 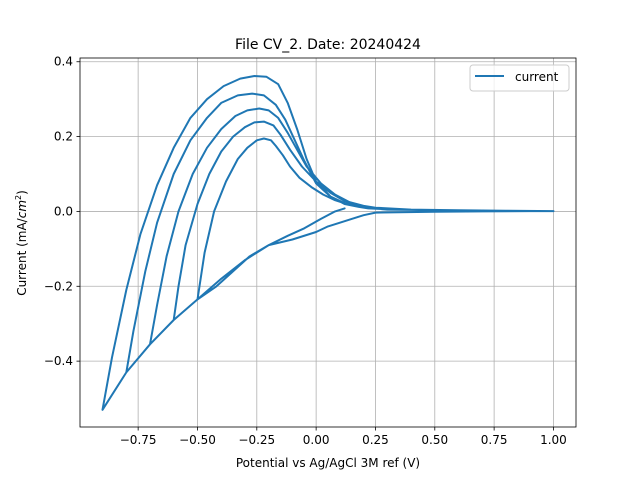 What do you see at coordinates (197, 440) in the screenshot?
I see `x-tick-label: −0.50` at bounding box center [197, 440].